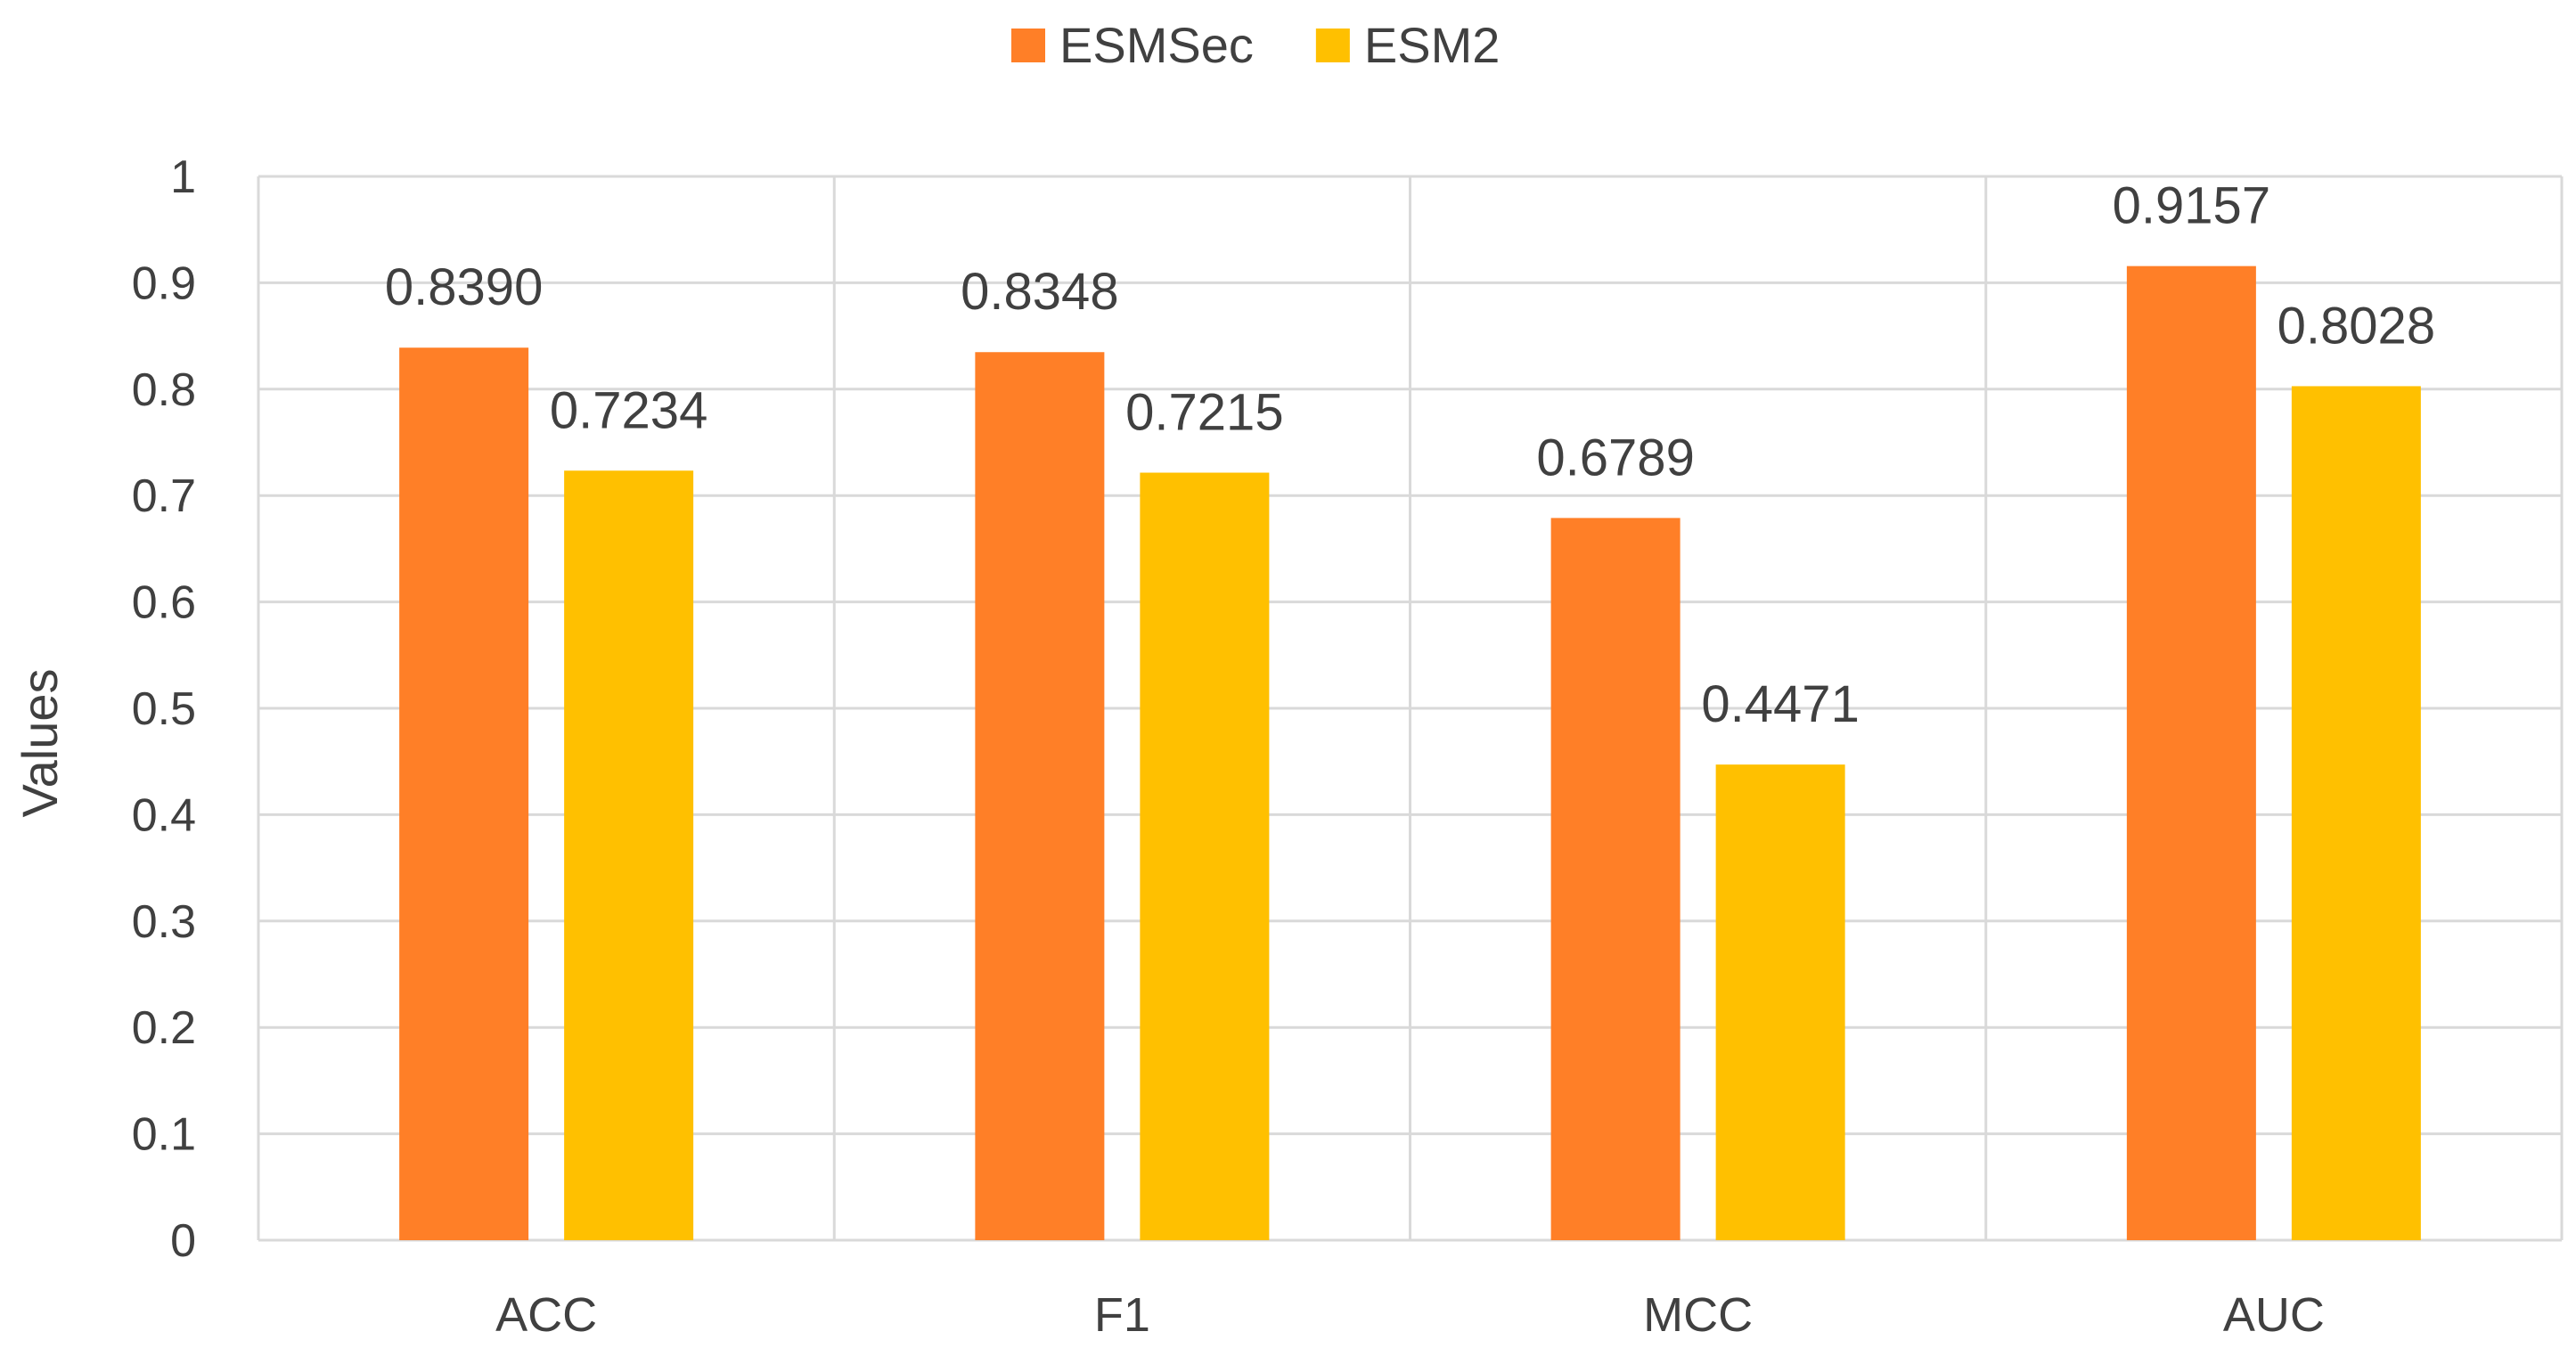 The height and width of the screenshot is (1356, 2576). What do you see at coordinates (1204, 413) in the screenshot?
I see `data-label-esm2-f1: 0.7215` at bounding box center [1204, 413].